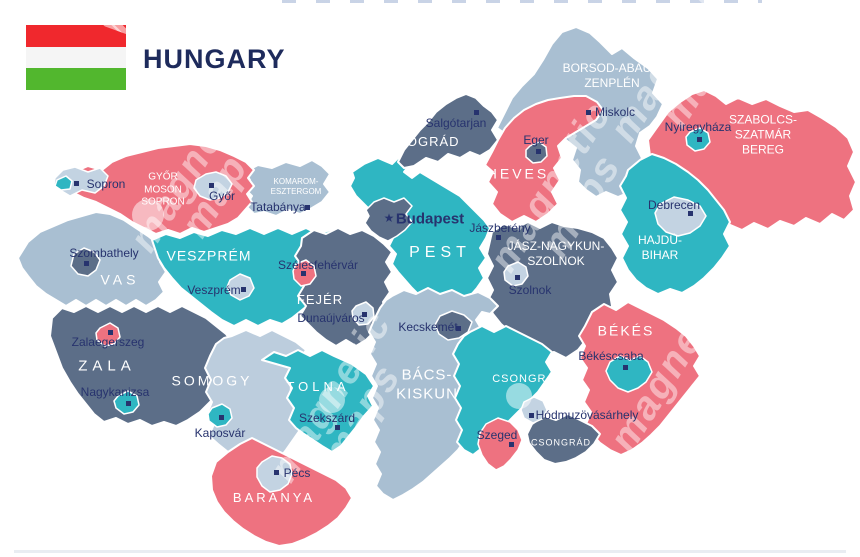  What do you see at coordinates (660, 247) in the screenshot?
I see `county-label-hajdu-bihar: HAJDÚ- BIHAR` at bounding box center [660, 247].